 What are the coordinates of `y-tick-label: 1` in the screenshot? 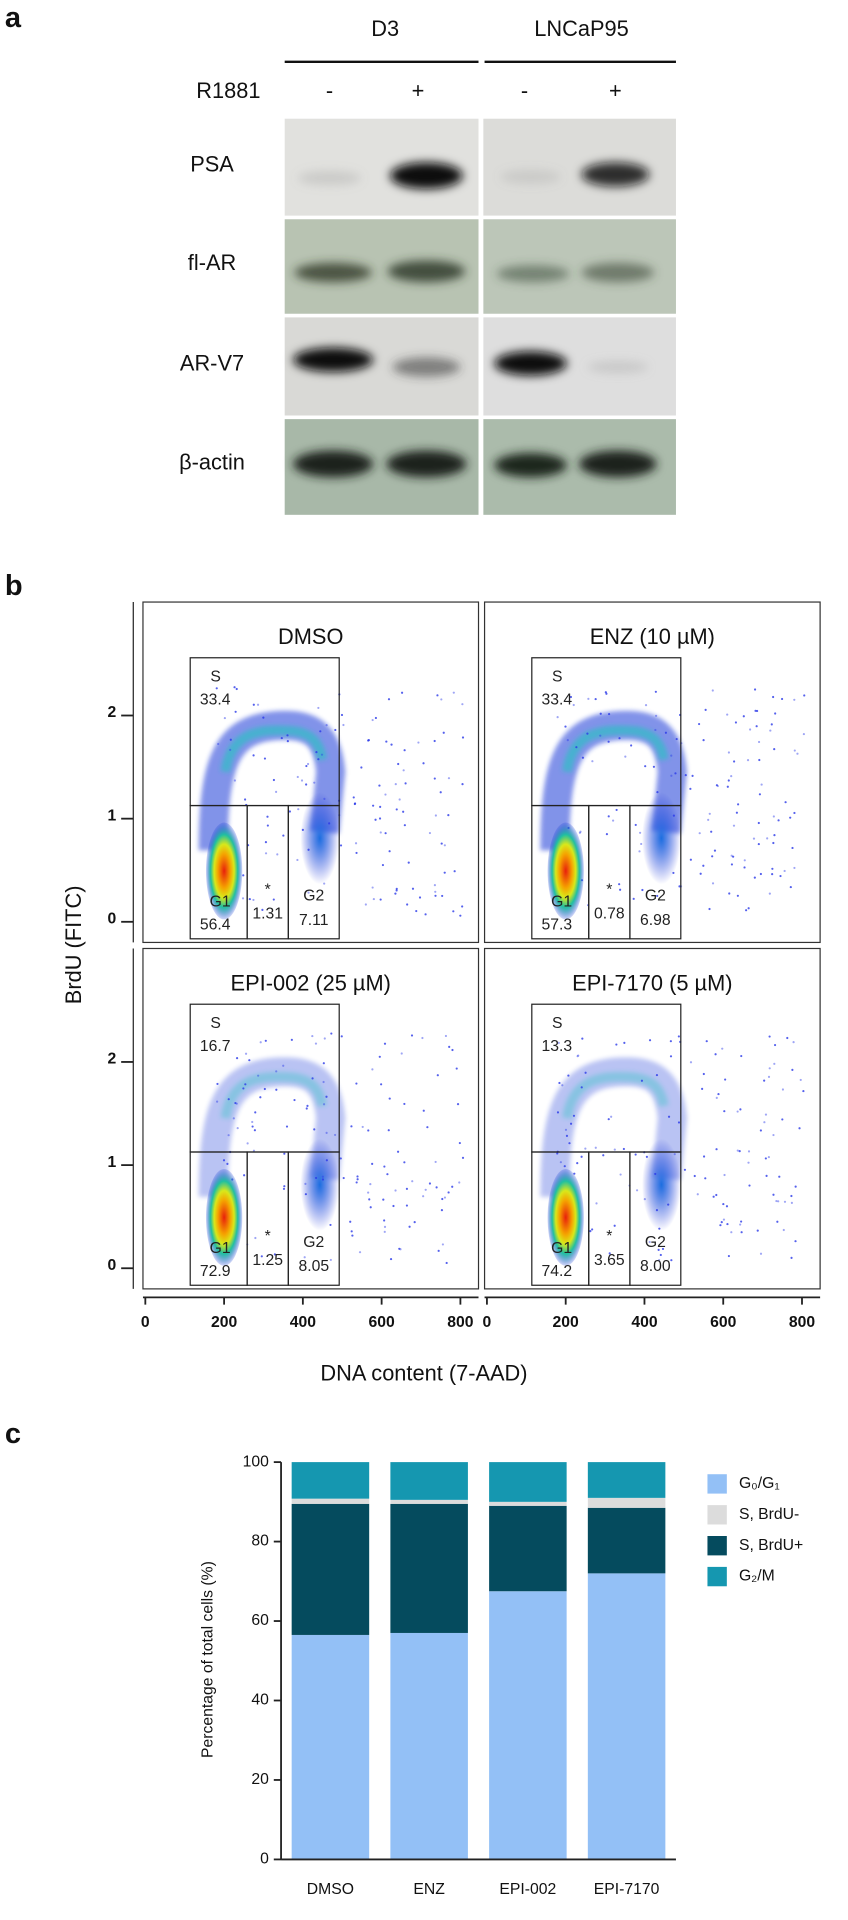 It's located at (112, 1162).